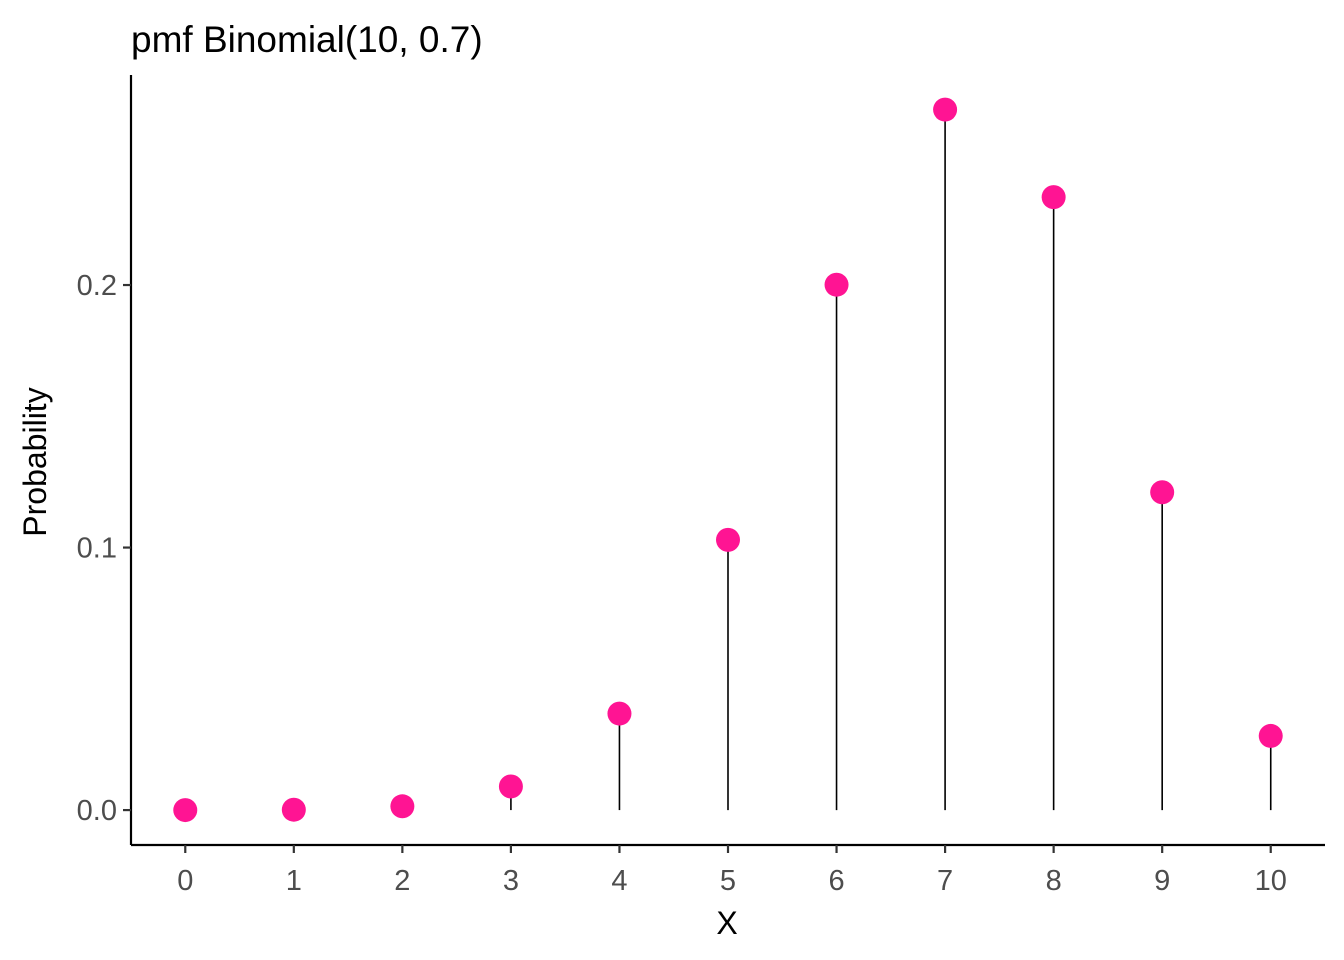 This screenshot has width=1344, height=960. What do you see at coordinates (97, 286) in the screenshot?
I see `y-tick-label: 0.2` at bounding box center [97, 286].